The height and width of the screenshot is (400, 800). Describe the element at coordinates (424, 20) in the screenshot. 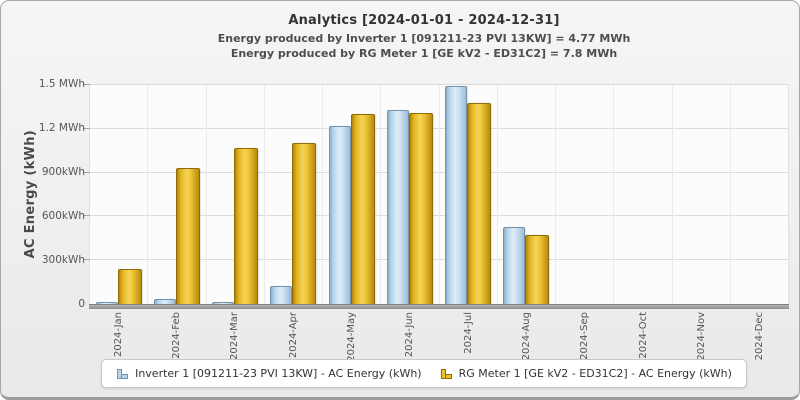

I see `chart-title: Analytics [2024-01-01 - 2024-12-31]` at that location.